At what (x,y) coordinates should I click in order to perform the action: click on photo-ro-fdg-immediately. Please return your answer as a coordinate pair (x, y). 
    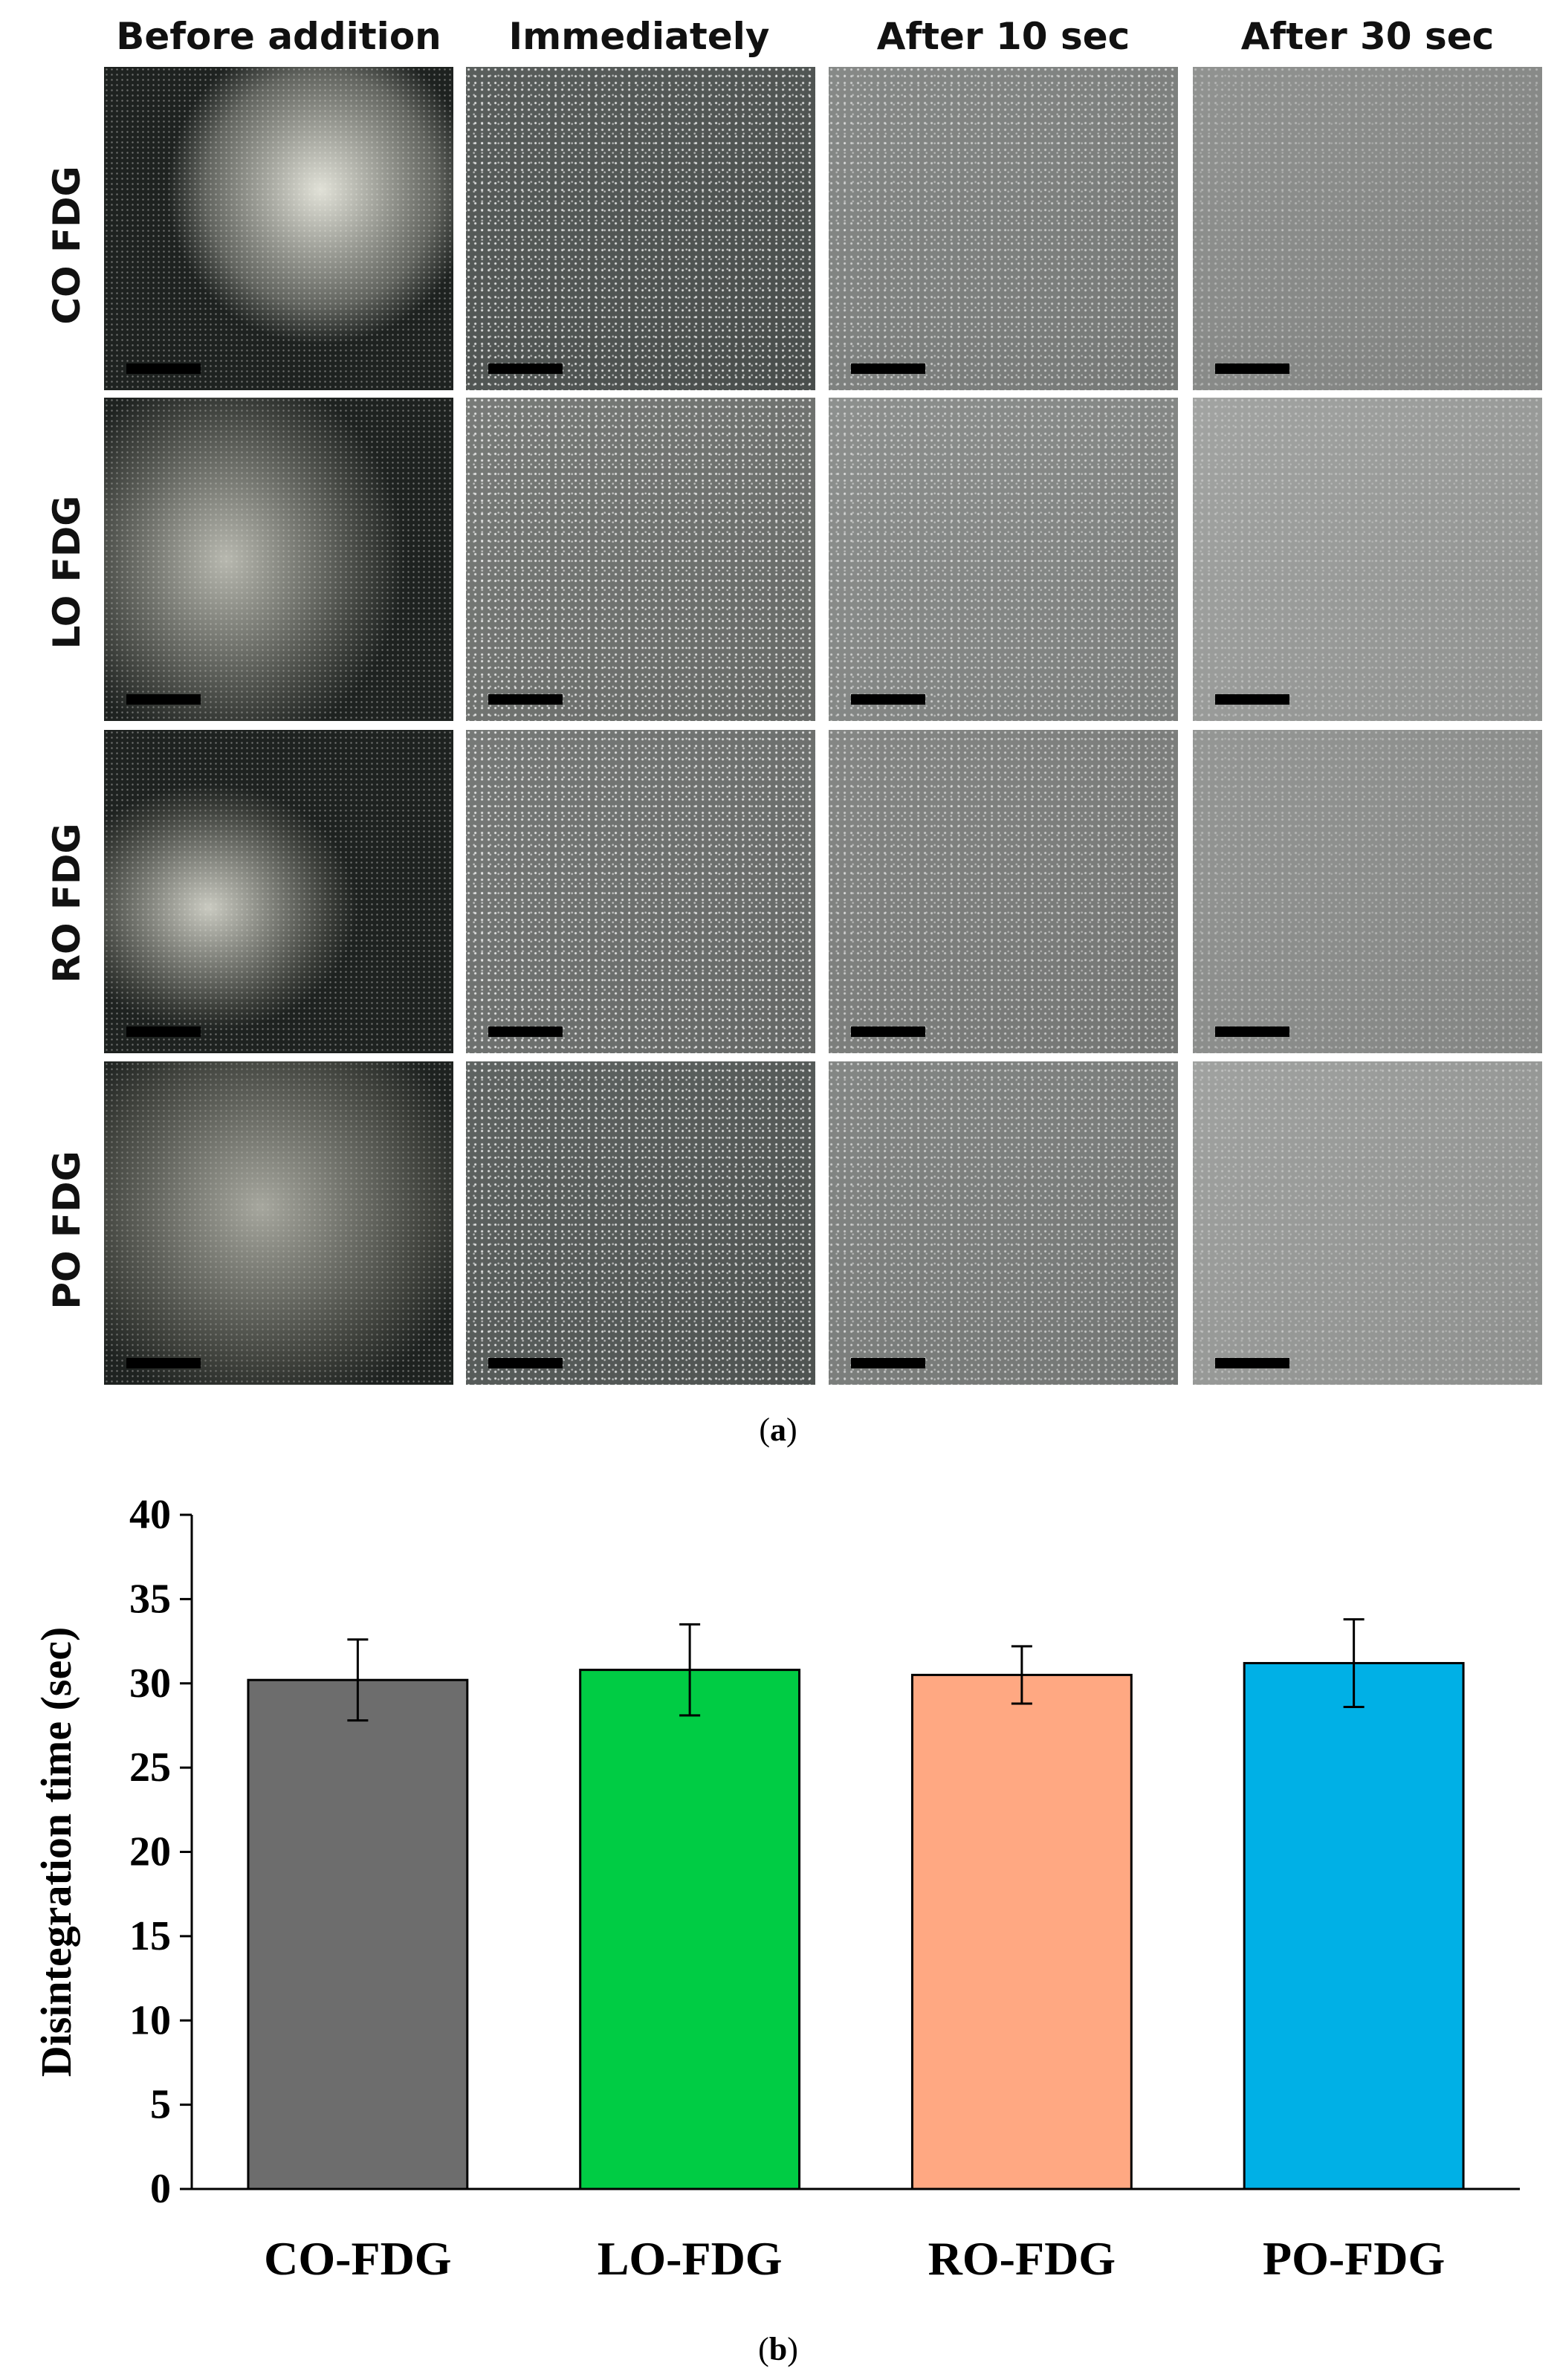
    Looking at the image, I should click on (640, 892).